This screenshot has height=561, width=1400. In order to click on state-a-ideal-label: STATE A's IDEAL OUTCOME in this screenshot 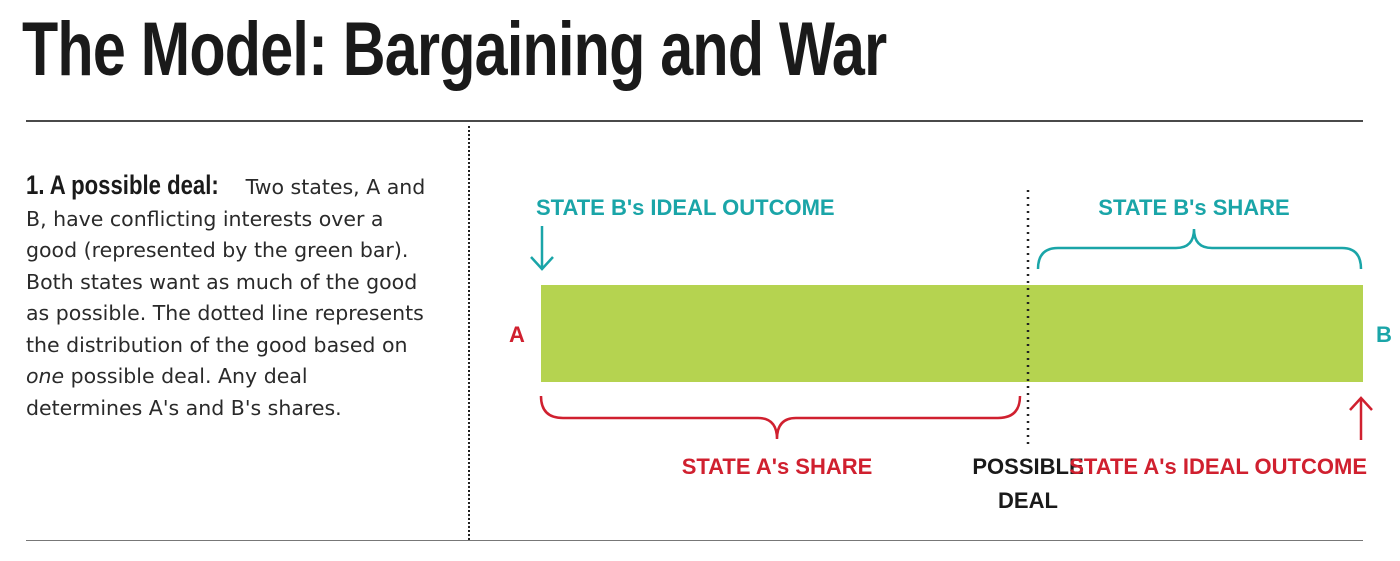, I will do `click(1218, 466)`.